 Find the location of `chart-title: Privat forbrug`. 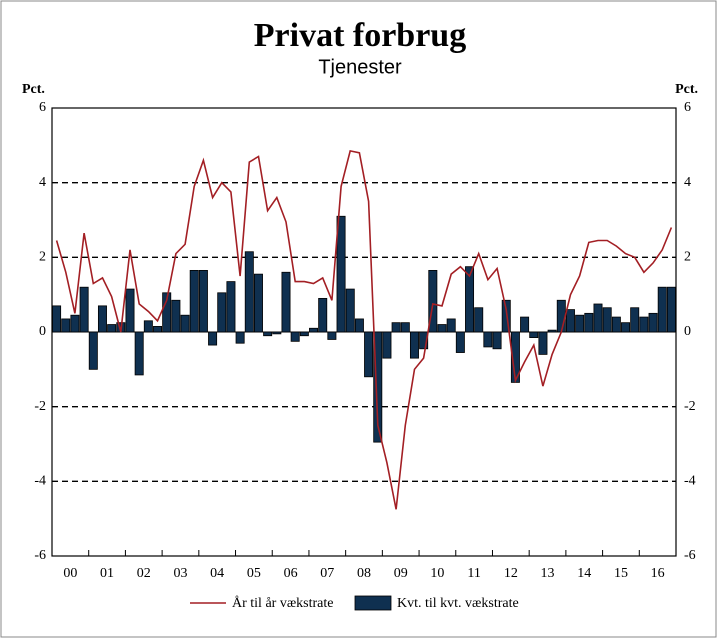

chart-title: Privat forbrug is located at coordinates (360, 35).